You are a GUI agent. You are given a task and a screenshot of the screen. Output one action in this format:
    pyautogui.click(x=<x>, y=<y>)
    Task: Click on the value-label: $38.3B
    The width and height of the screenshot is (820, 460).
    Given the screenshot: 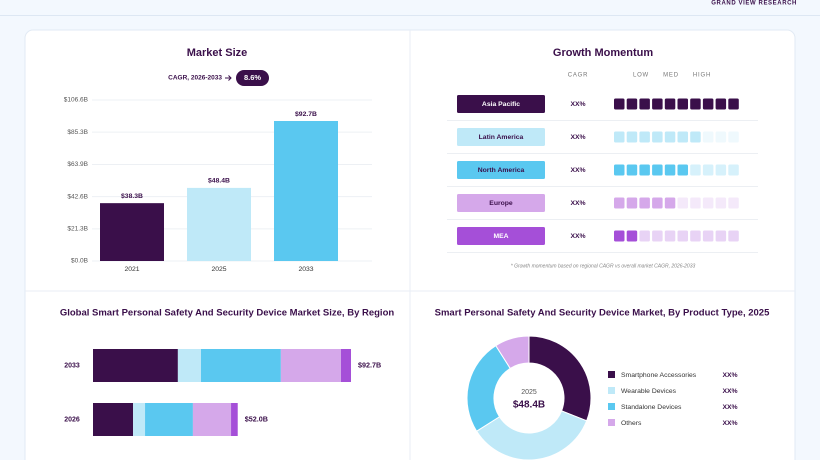 What is the action you would take?
    pyautogui.click(x=132, y=196)
    